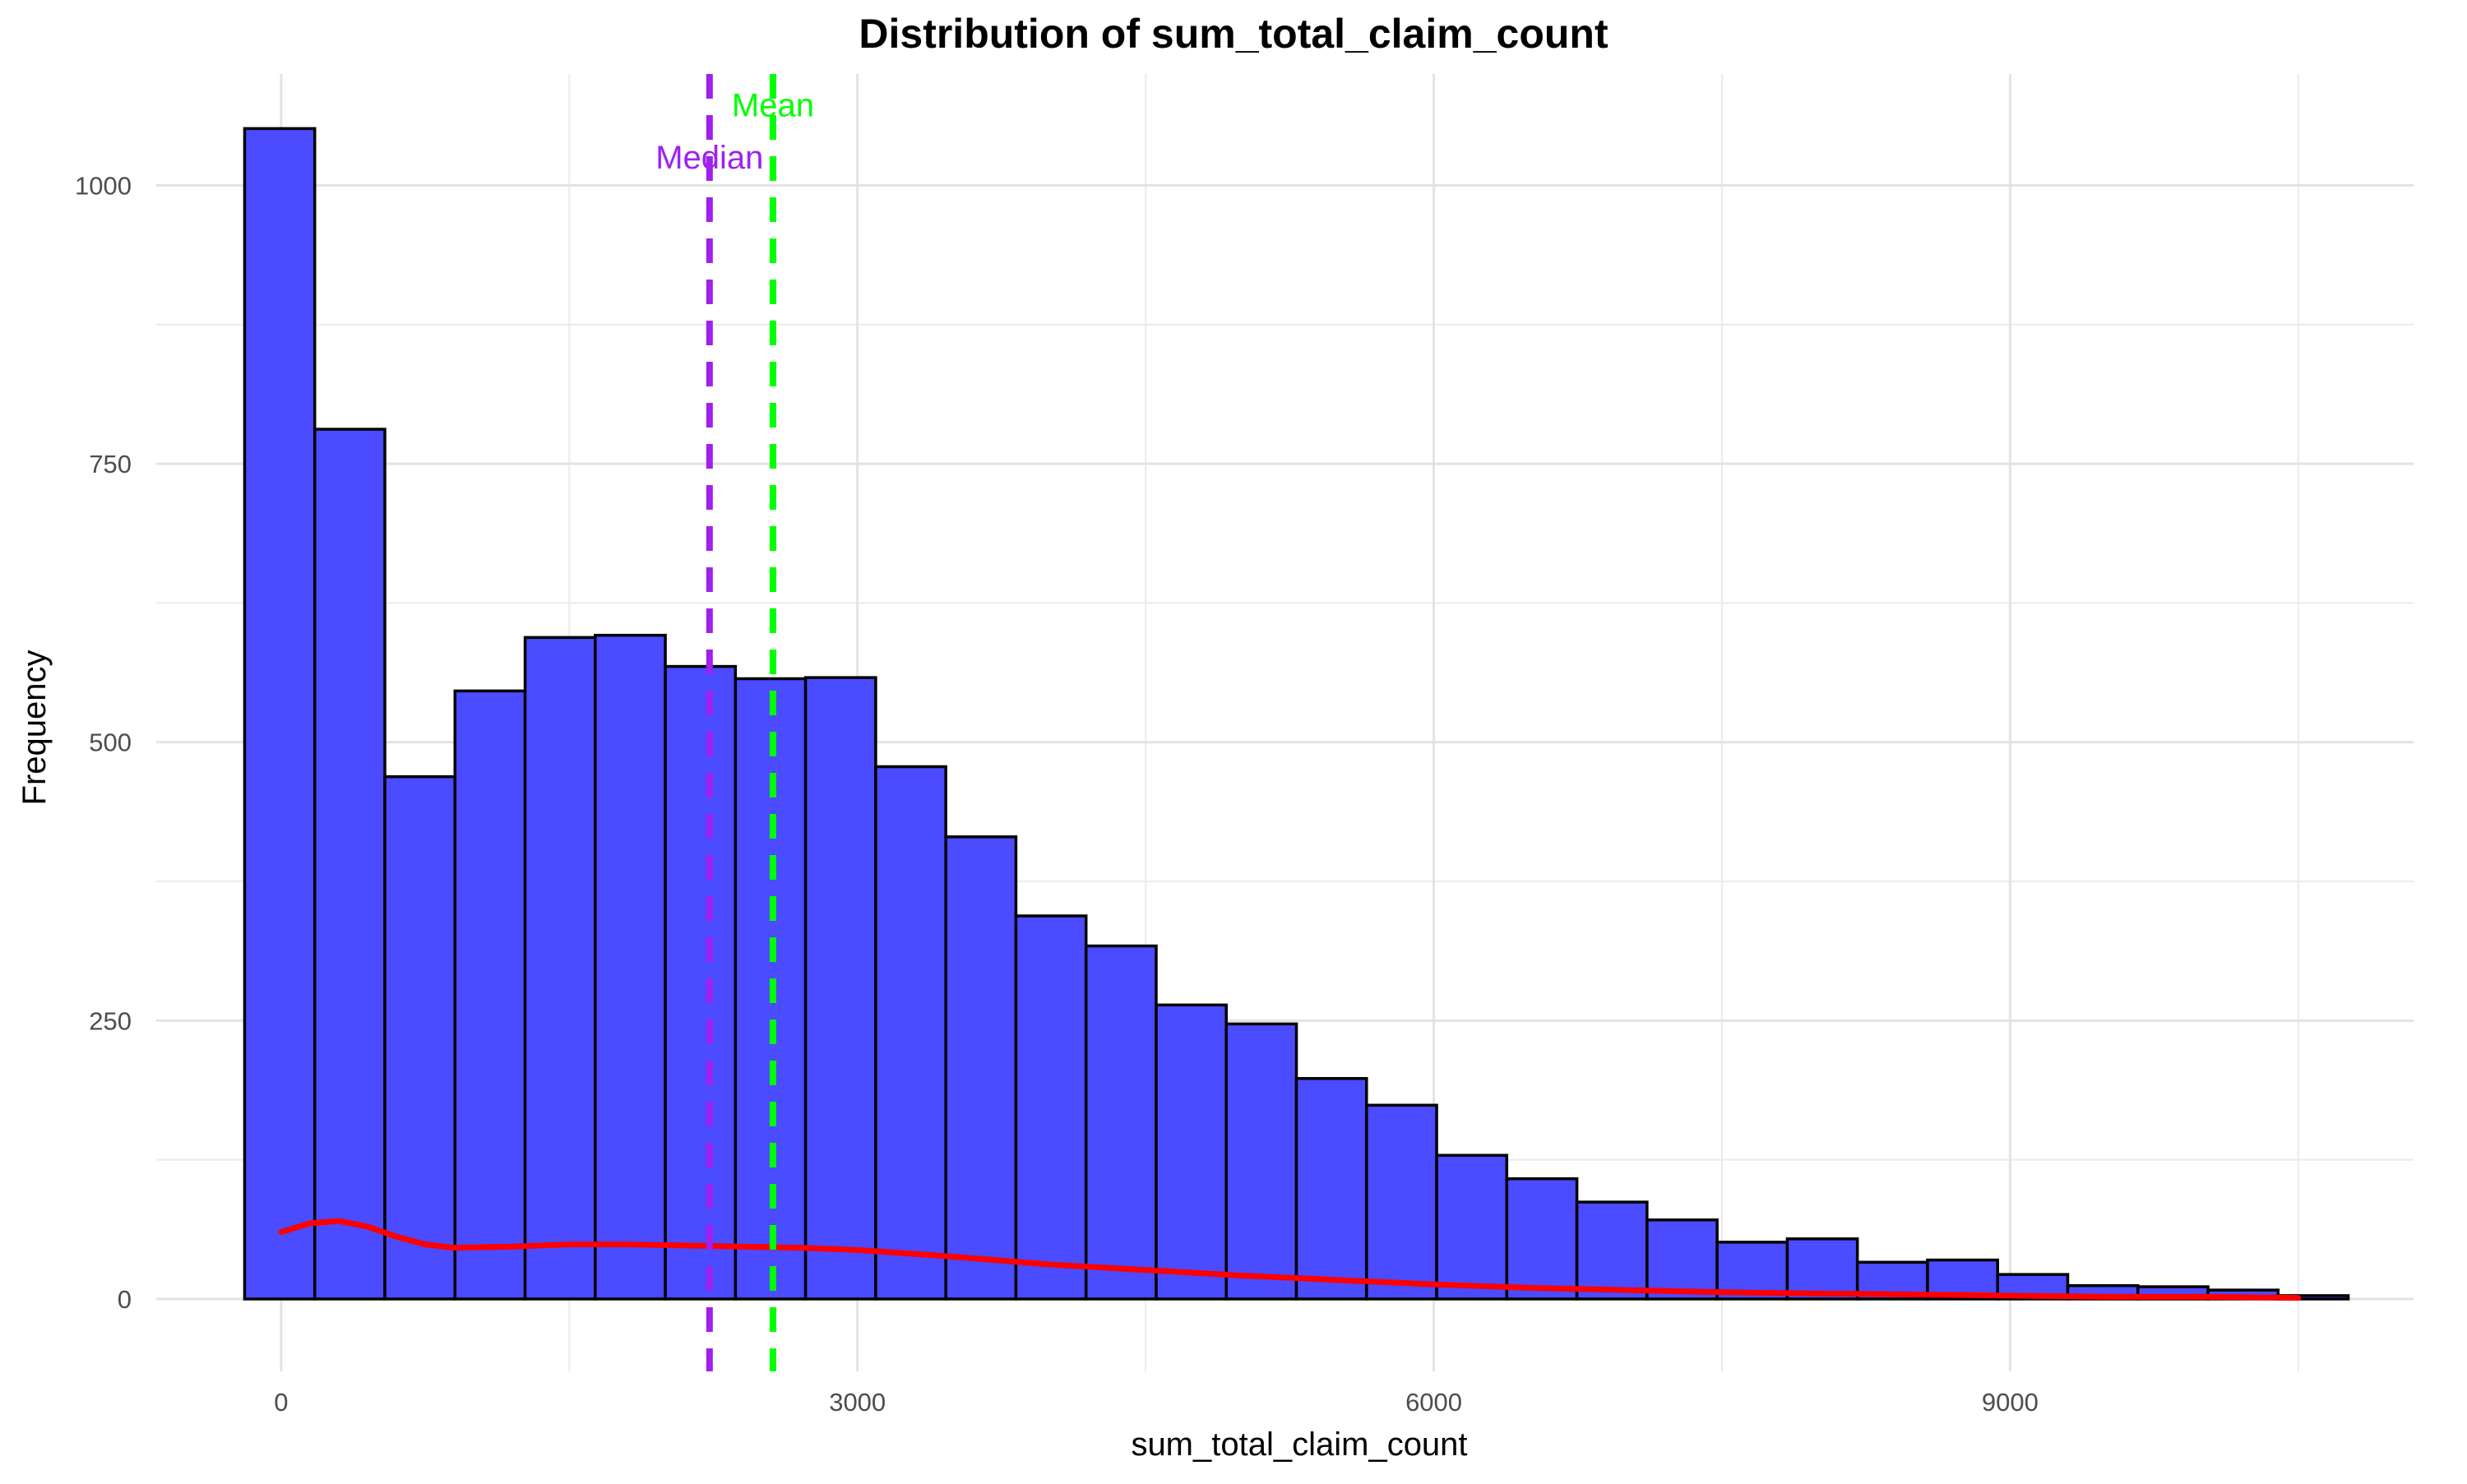  Describe the element at coordinates (104, 185) in the screenshot. I see `y-tick-label: 1000` at that location.